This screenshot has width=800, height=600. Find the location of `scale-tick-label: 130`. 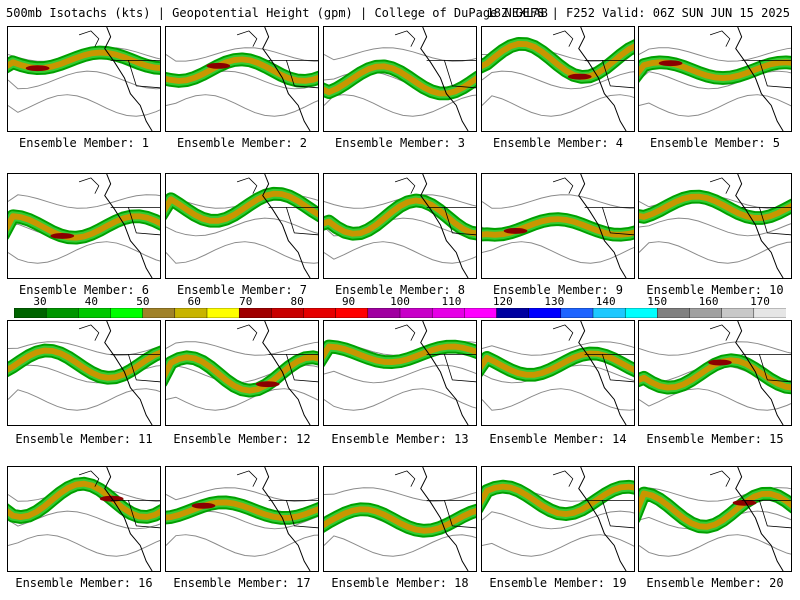

scale-tick-label: 130 is located at coordinates (554, 301).